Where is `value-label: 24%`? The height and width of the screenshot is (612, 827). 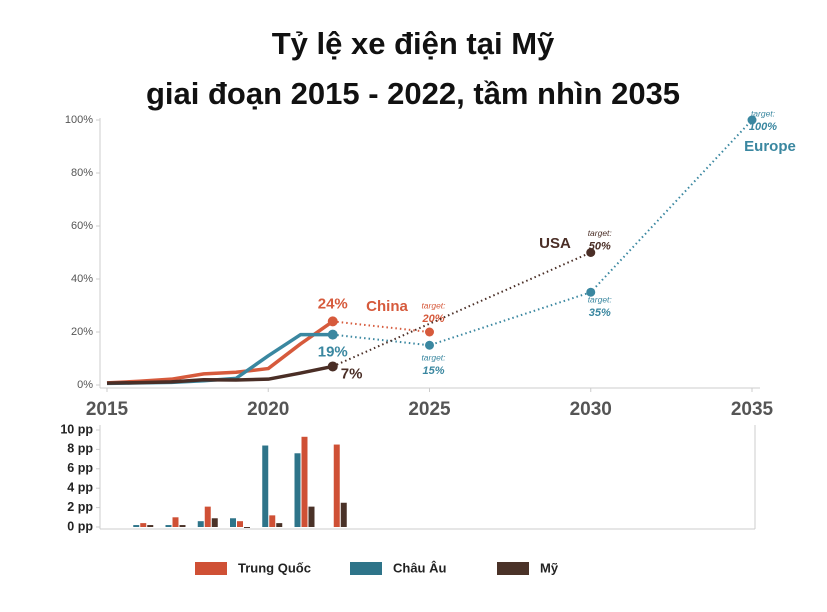
value-label: 24% is located at coordinates (333, 303).